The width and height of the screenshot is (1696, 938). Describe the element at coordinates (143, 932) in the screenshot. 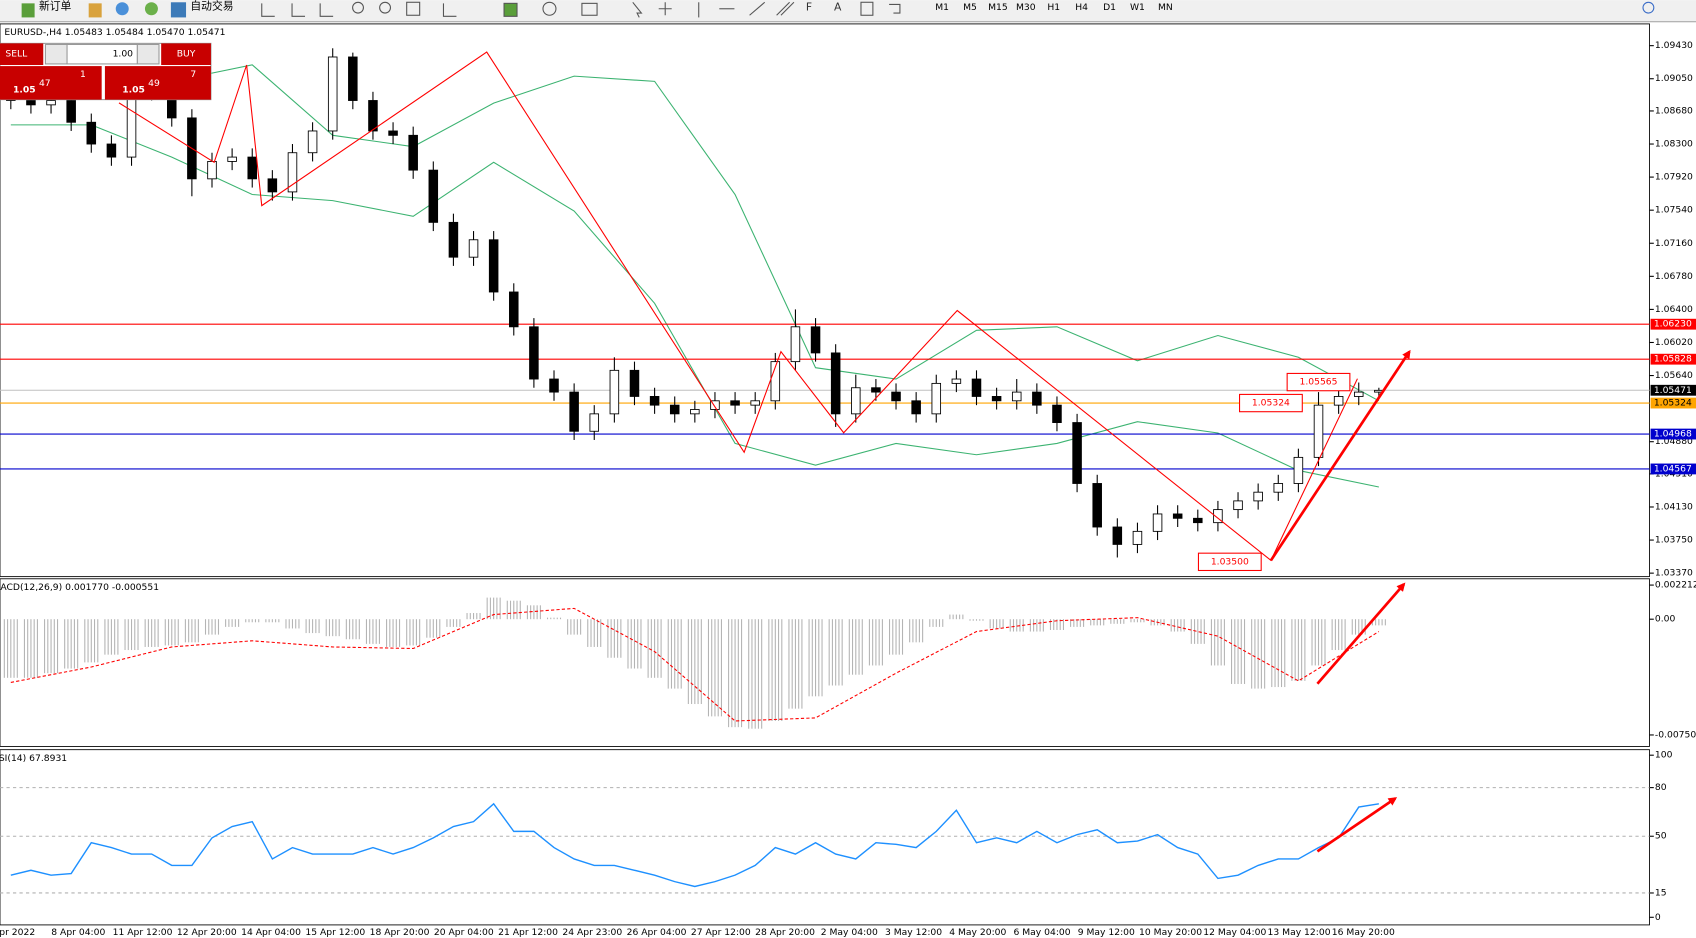

I see `x-tick-label: 11 Apr 12:00` at that location.